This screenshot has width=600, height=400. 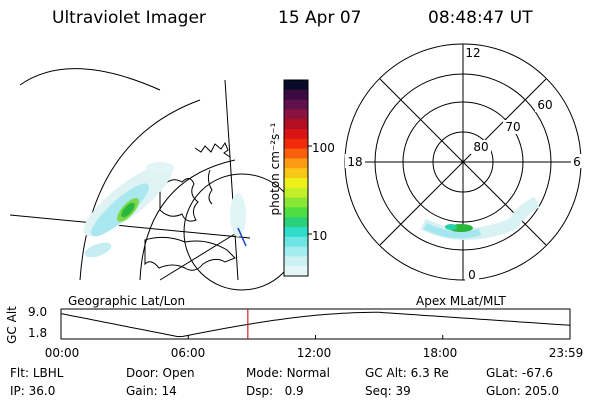 What do you see at coordinates (38, 312) in the screenshot?
I see `altitude-ytick: 9.0` at bounding box center [38, 312].